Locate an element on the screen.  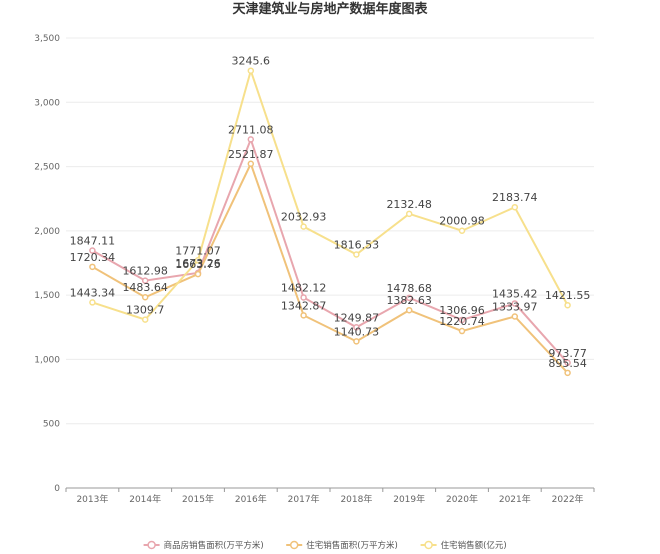
data-label: 1382.63 is located at coordinates (409, 300).